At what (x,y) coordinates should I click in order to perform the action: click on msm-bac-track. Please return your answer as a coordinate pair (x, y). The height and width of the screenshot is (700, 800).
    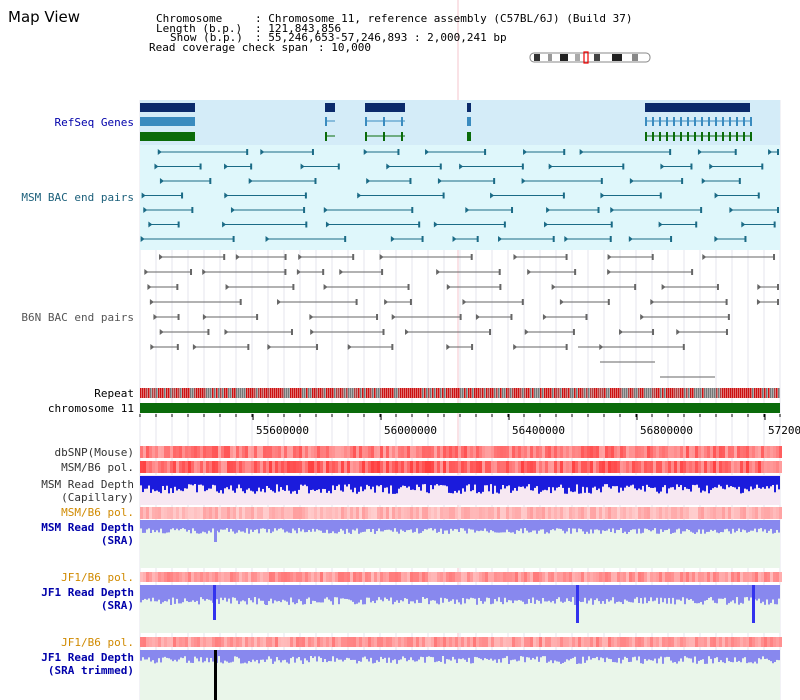
    Looking at the image, I should click on (460, 197).